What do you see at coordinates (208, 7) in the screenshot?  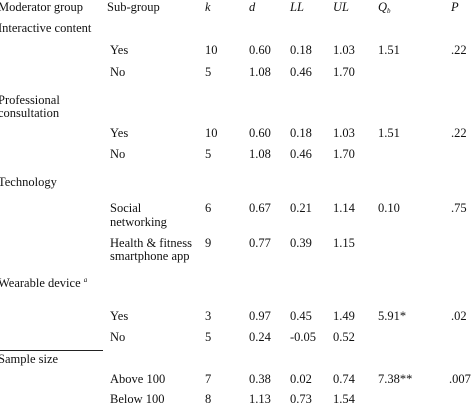 I see `header-k: k` at bounding box center [208, 7].